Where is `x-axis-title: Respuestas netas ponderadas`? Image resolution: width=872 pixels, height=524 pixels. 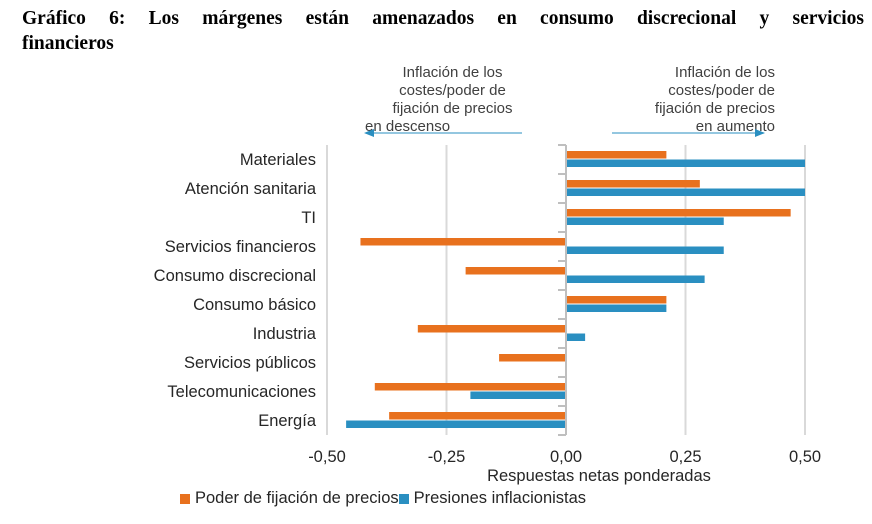 x-axis-title: Respuestas netas ponderadas is located at coordinates (599, 476).